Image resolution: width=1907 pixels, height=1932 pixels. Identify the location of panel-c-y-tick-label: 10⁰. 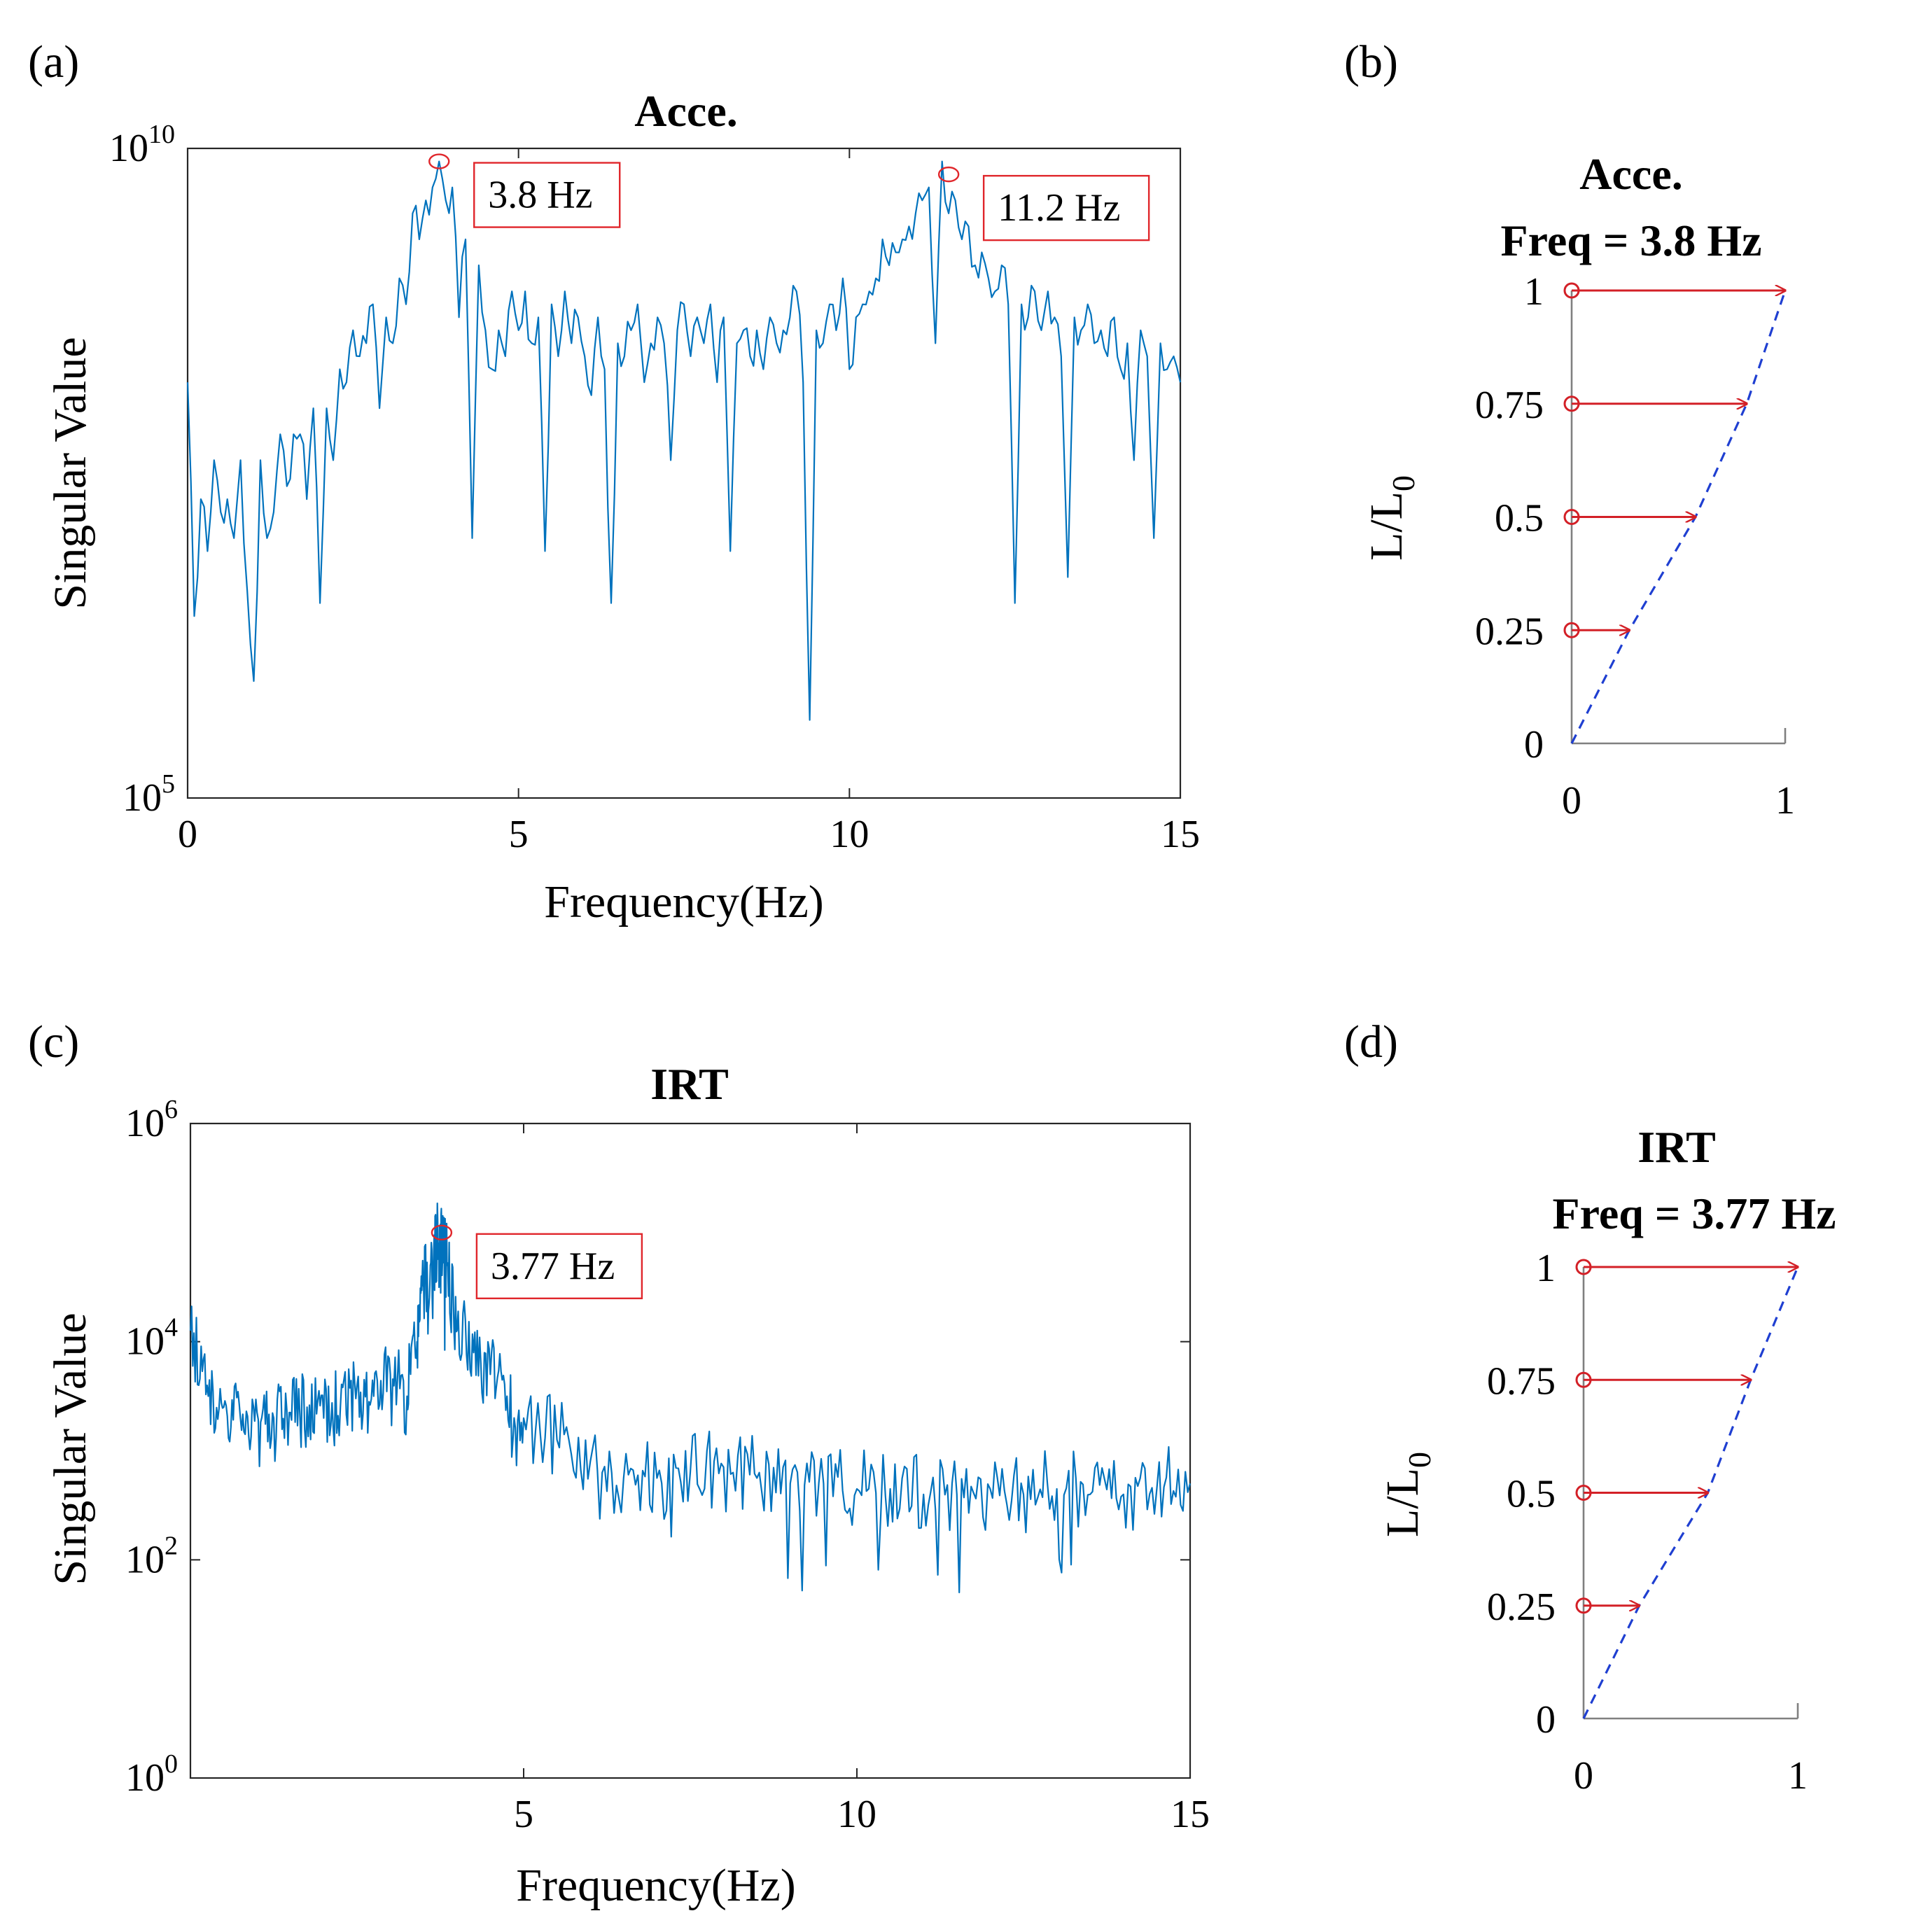
(151, 1774).